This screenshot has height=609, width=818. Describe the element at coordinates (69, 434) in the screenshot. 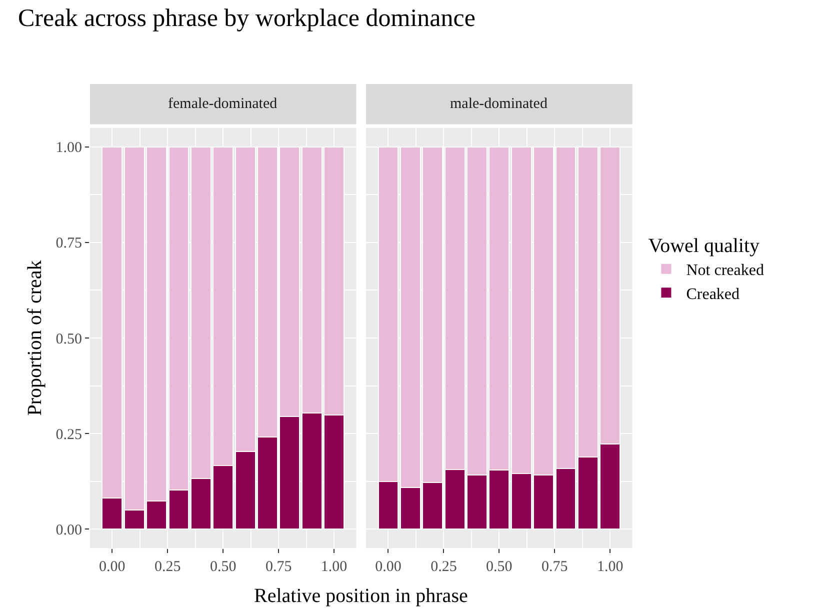

I see `y-tick-label: 0.25` at that location.